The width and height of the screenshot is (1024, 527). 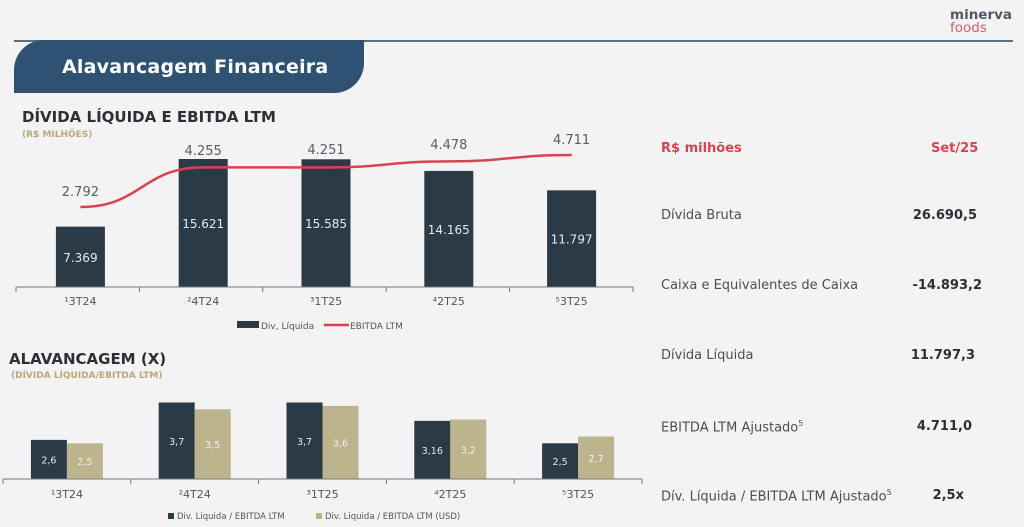 I want to click on table-row-value: 11.797,3, so click(x=942, y=355).